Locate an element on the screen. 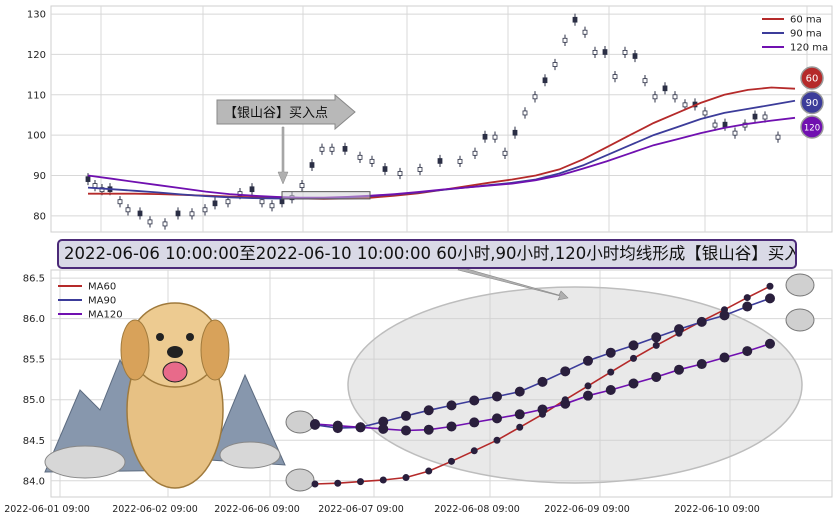 The width and height of the screenshot is (839, 520). y-tick-label: 100 is located at coordinates (36, 136).